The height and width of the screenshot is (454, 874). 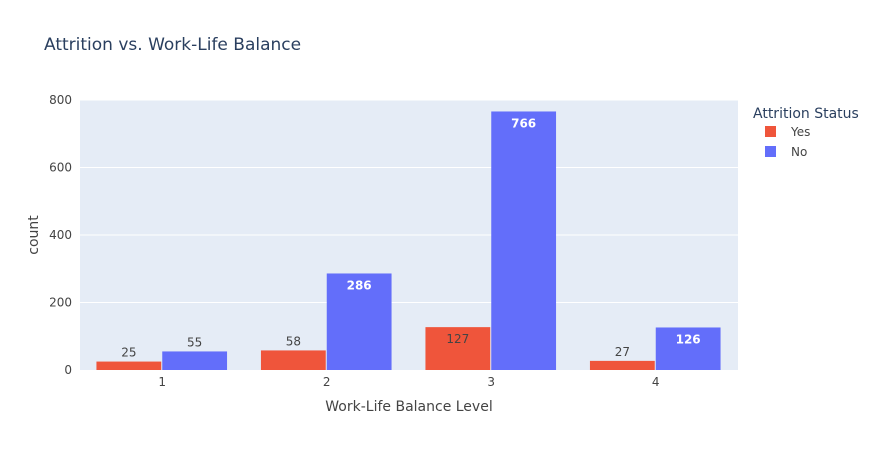 I want to click on bar-value-label: 25, so click(x=128, y=353).